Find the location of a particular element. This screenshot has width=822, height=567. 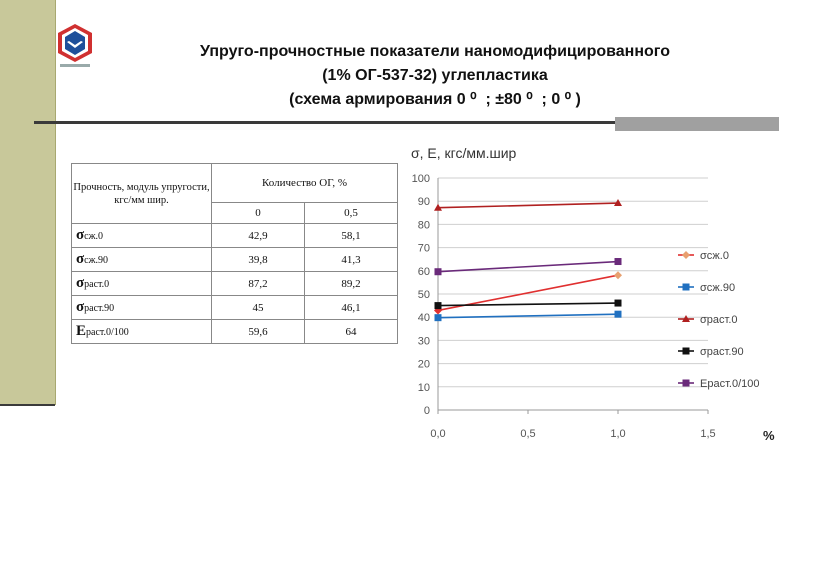

table-row: σсж.90 39,8 41,3 is located at coordinates (234, 259).